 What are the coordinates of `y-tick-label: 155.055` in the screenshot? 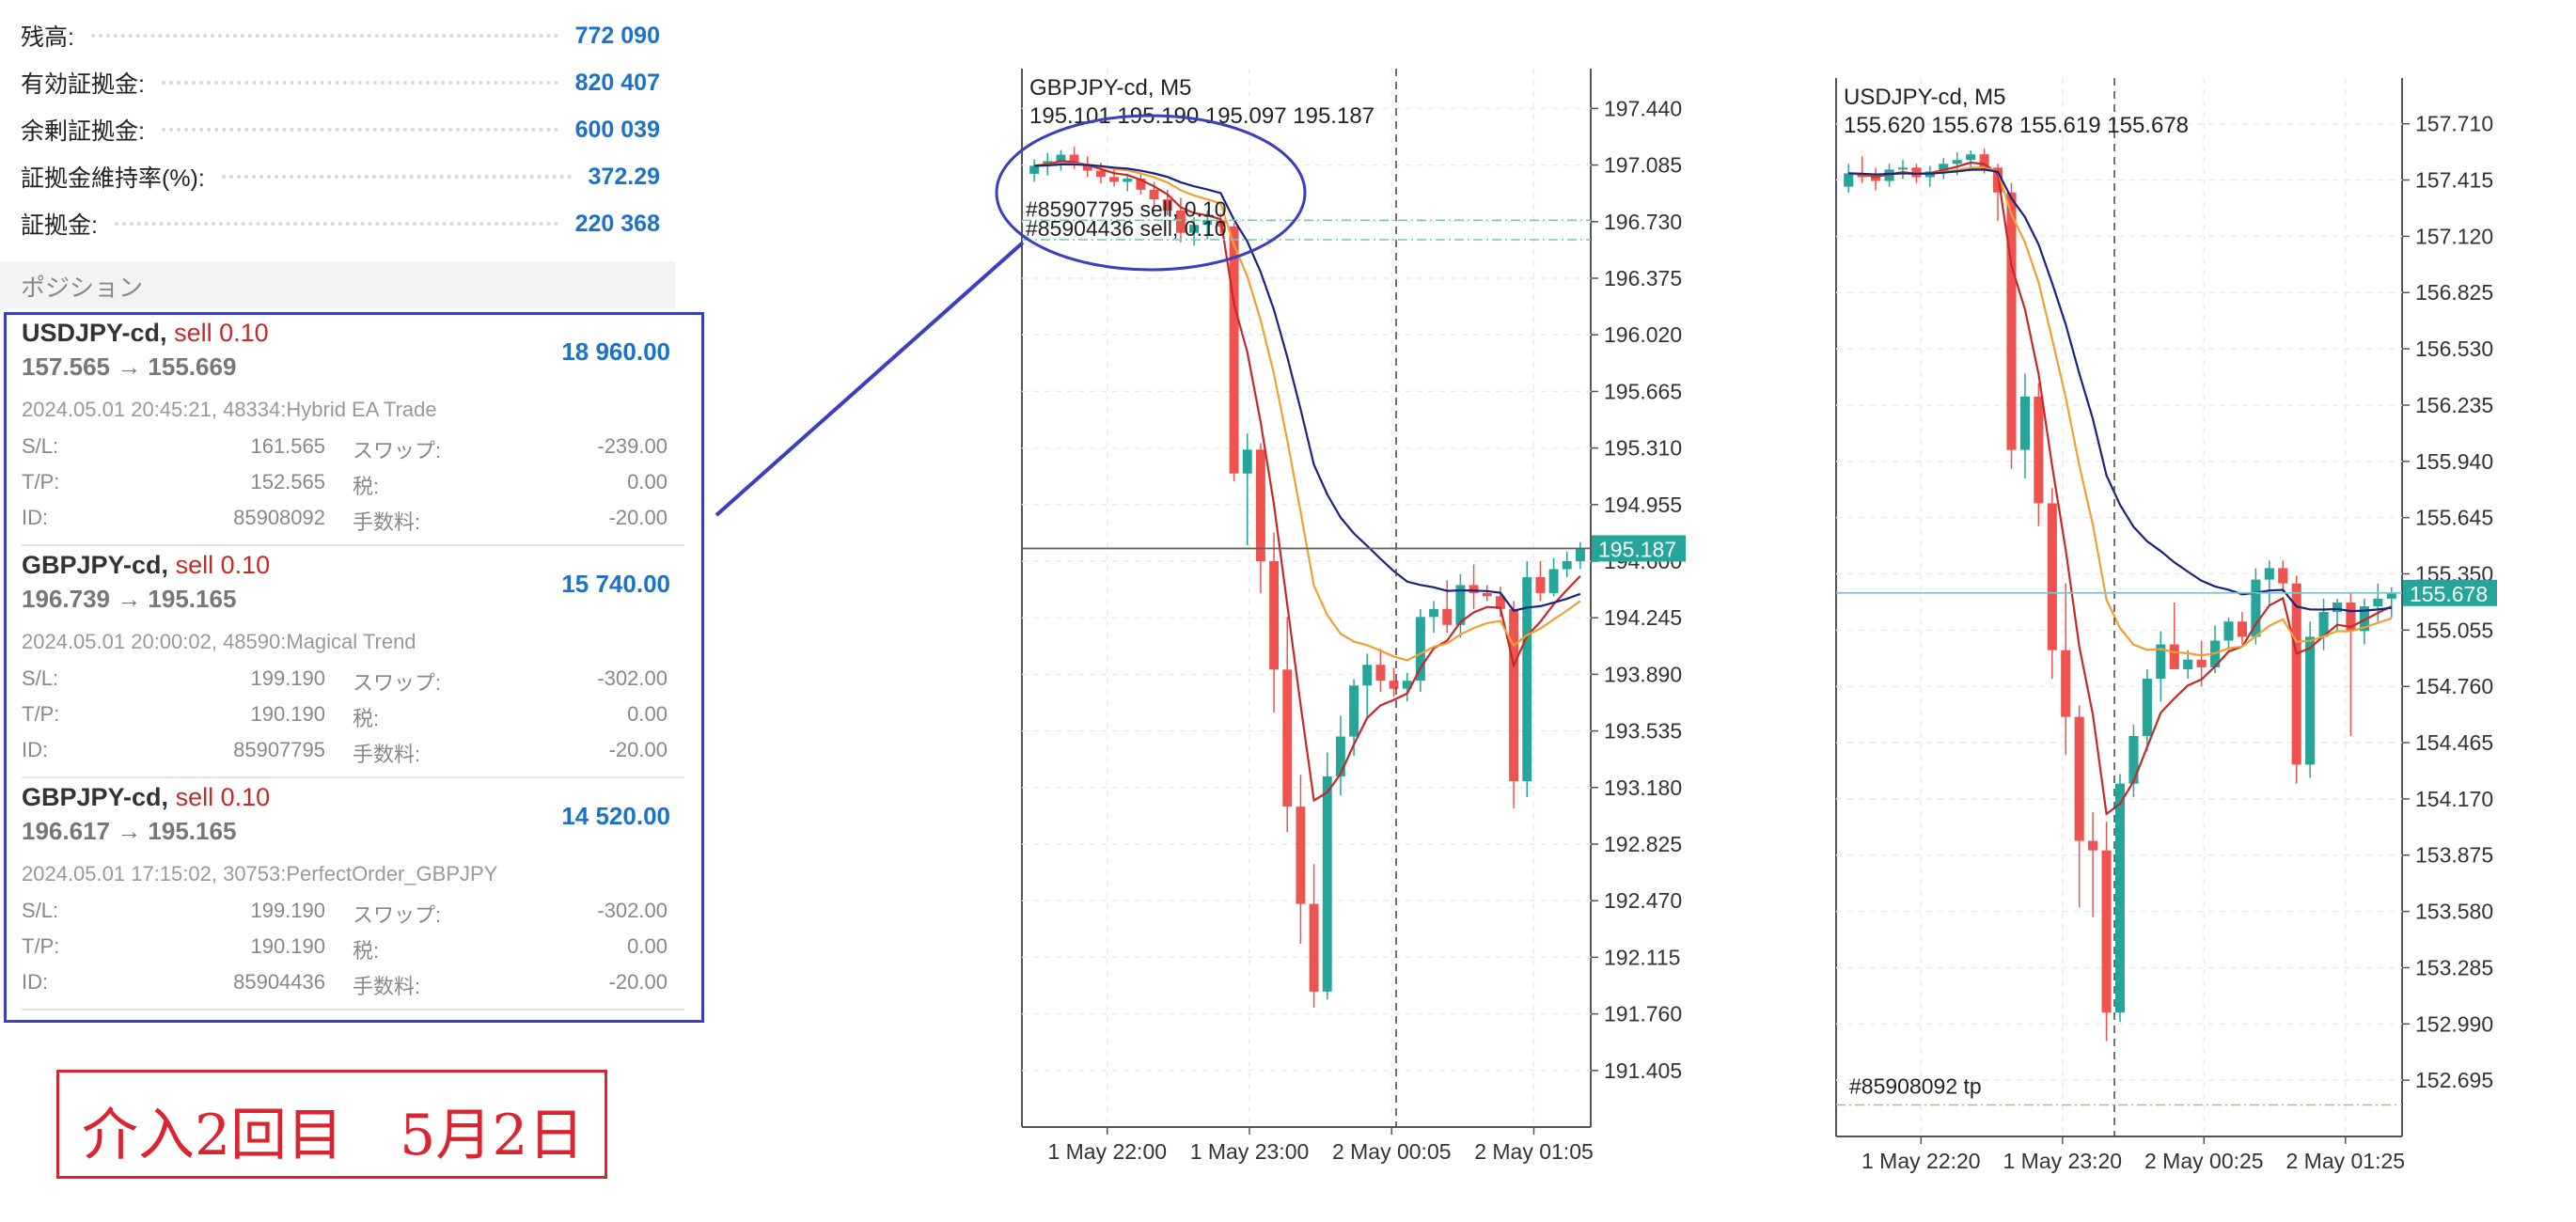 It's located at (2454, 630).